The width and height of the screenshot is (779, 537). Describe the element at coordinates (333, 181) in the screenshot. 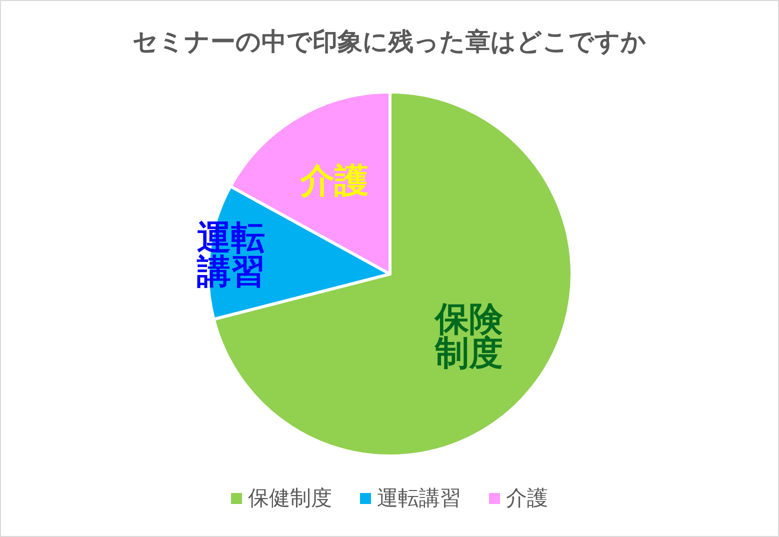

I see `text: 介護` at that location.